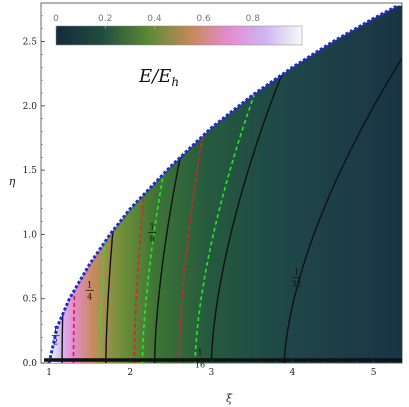 This screenshot has width=409, height=407. Describe the element at coordinates (89, 296) in the screenshot. I see `contour-label-2-denominator: 4` at that location.